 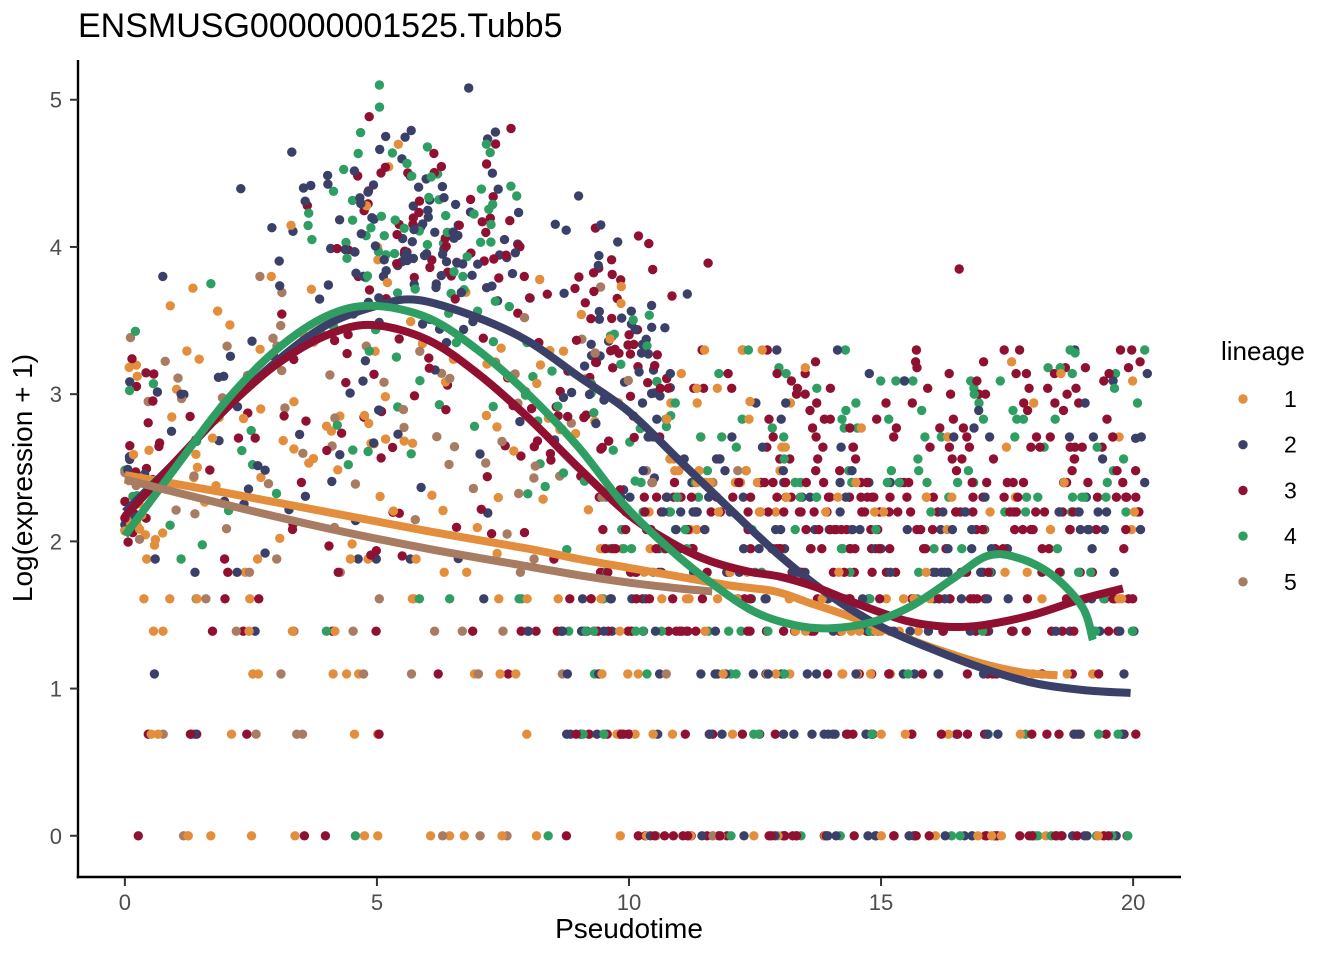 What do you see at coordinates (377, 902) in the screenshot?
I see `x-tick-label: 5` at bounding box center [377, 902].